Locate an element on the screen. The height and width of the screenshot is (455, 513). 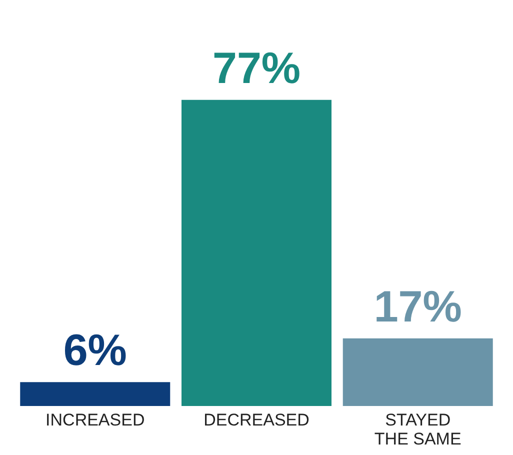
x-tick-label: DECREASED is located at coordinates (257, 420).